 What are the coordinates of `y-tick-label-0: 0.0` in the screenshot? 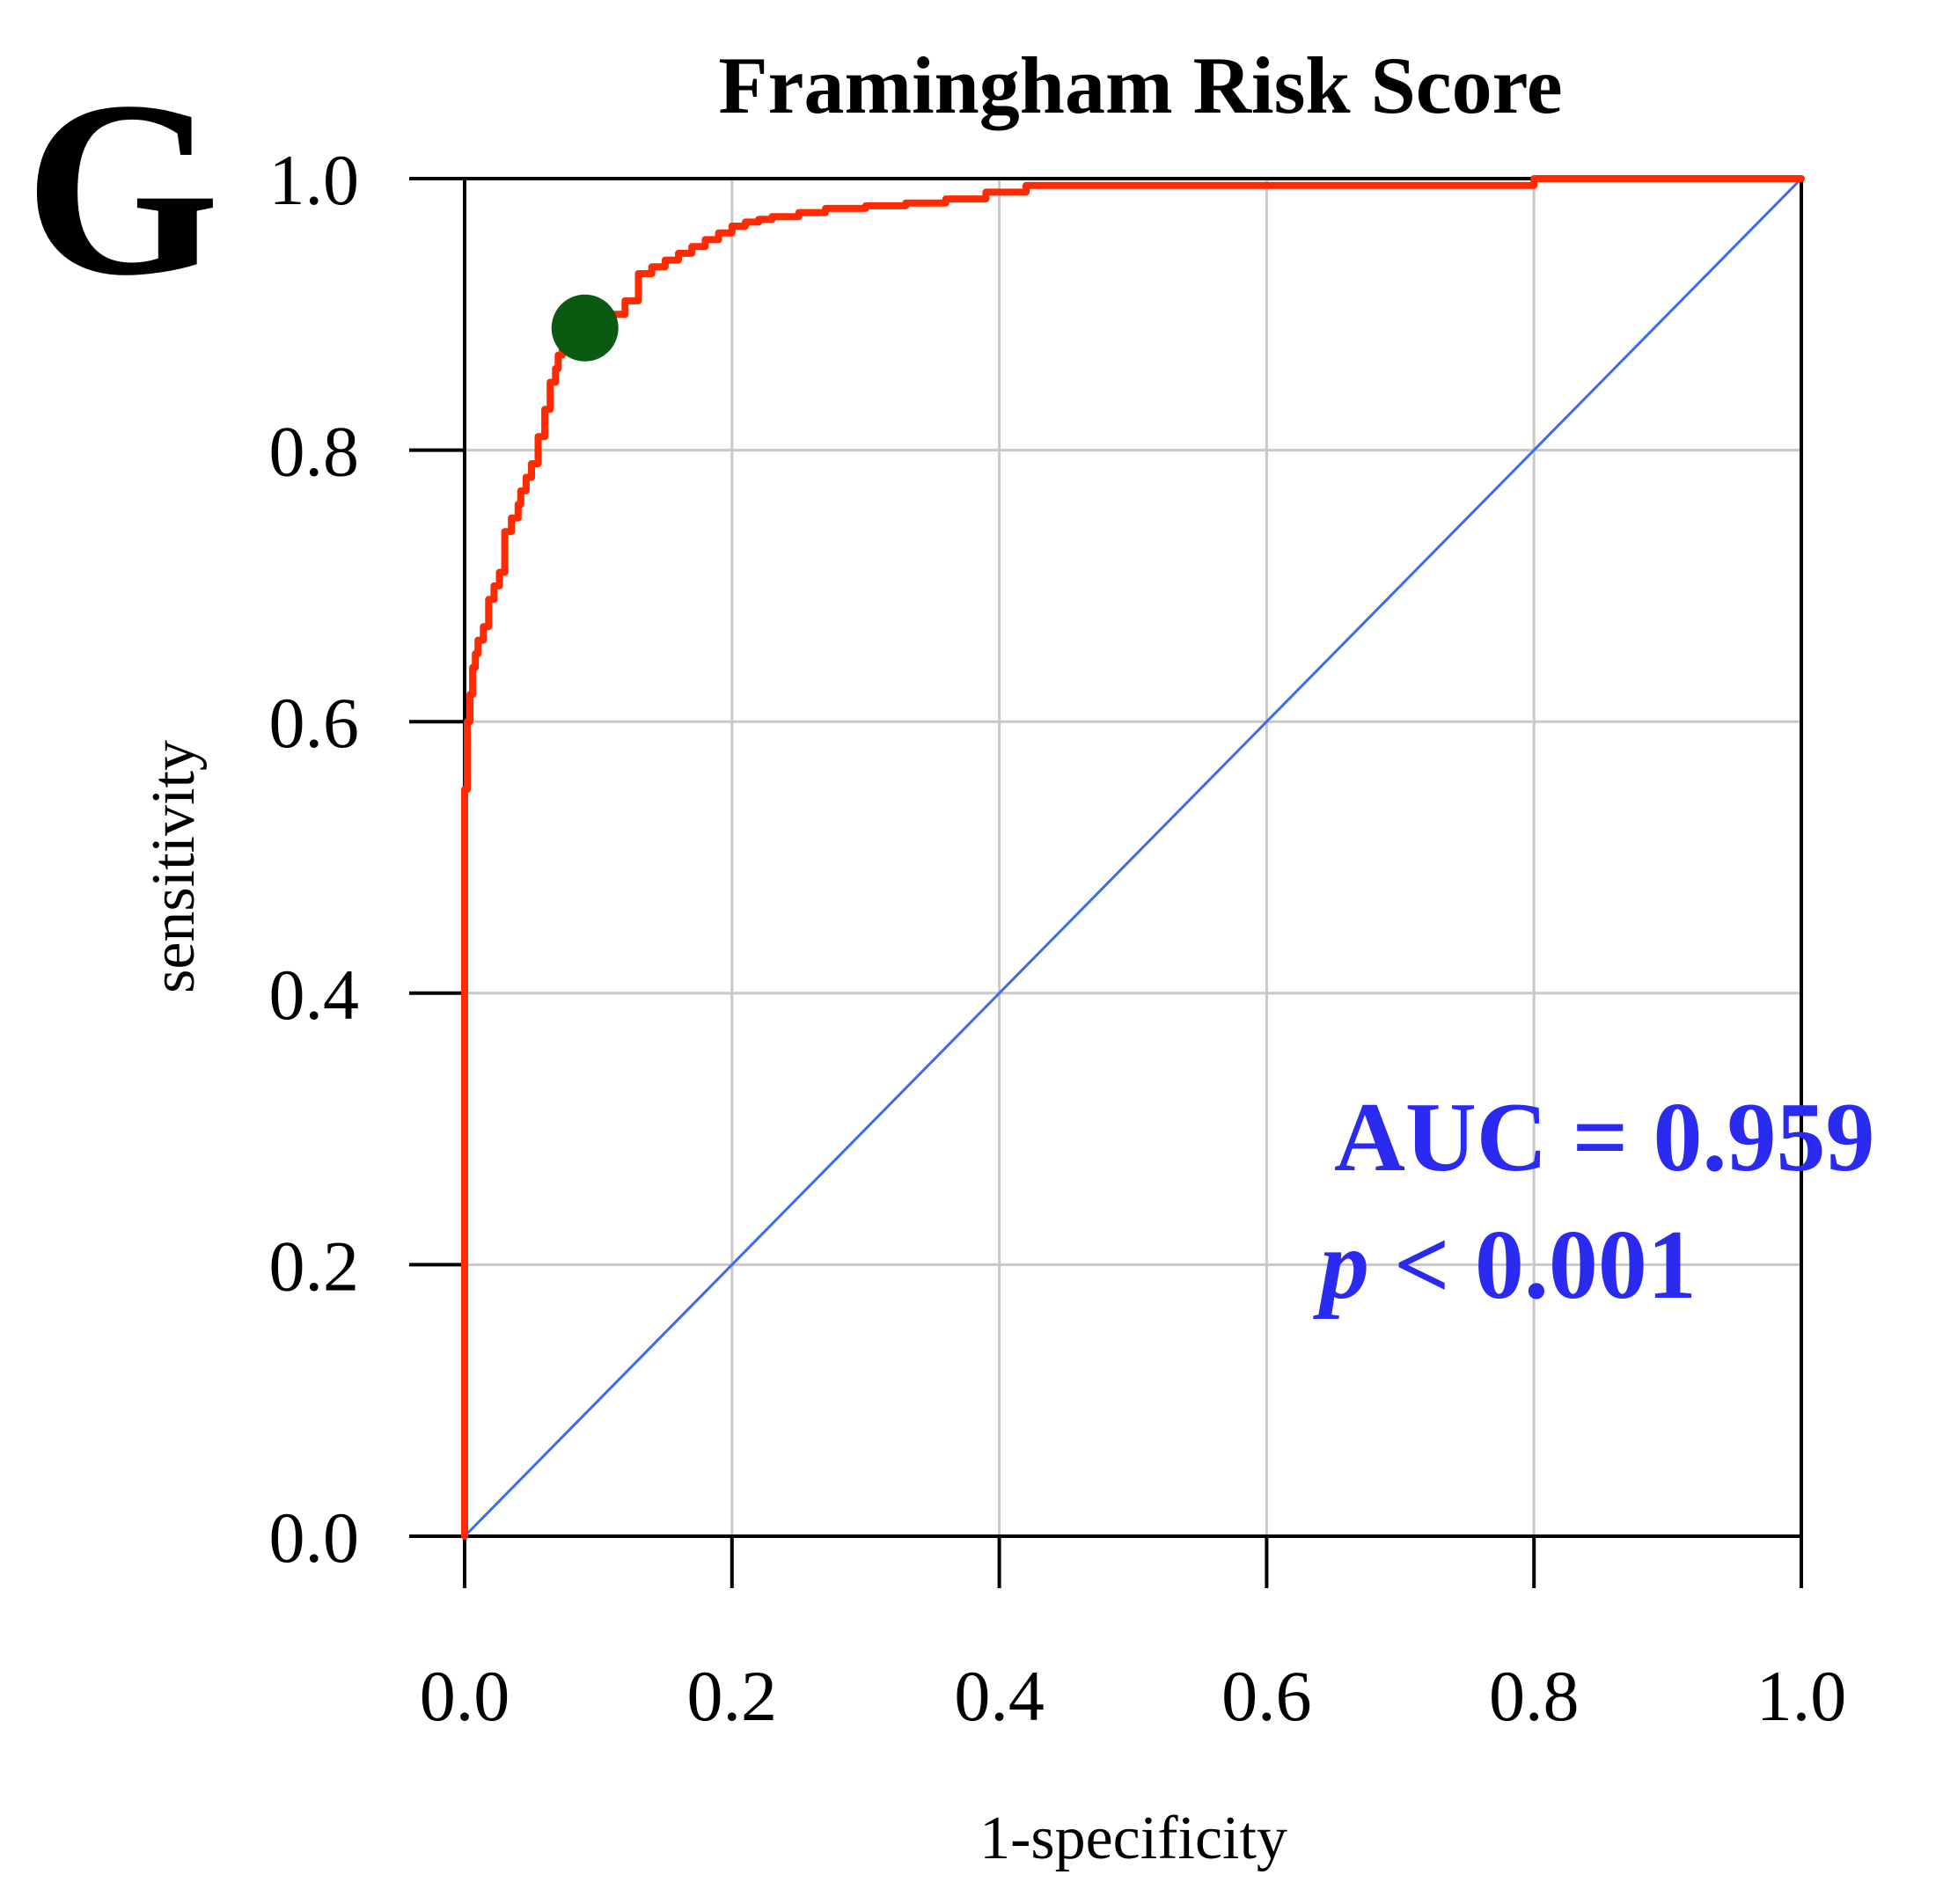 It's located at (314, 1538).